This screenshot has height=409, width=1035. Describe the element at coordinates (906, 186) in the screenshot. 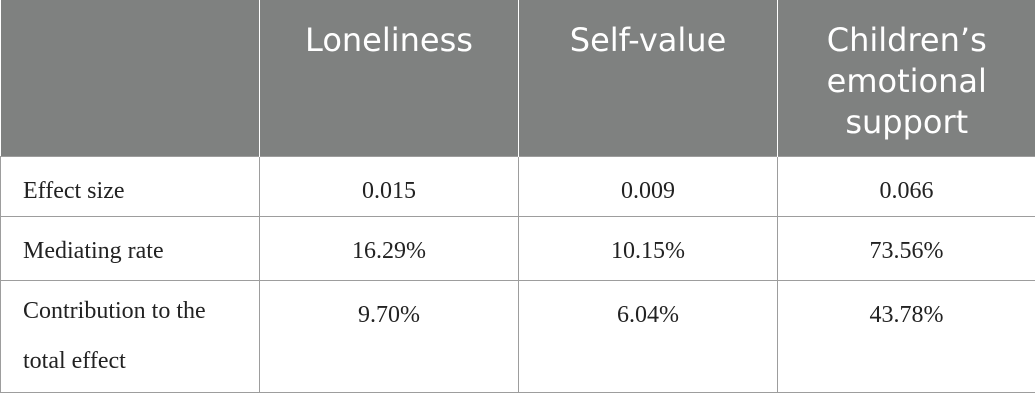

I see `table-cell: 0.066` at that location.